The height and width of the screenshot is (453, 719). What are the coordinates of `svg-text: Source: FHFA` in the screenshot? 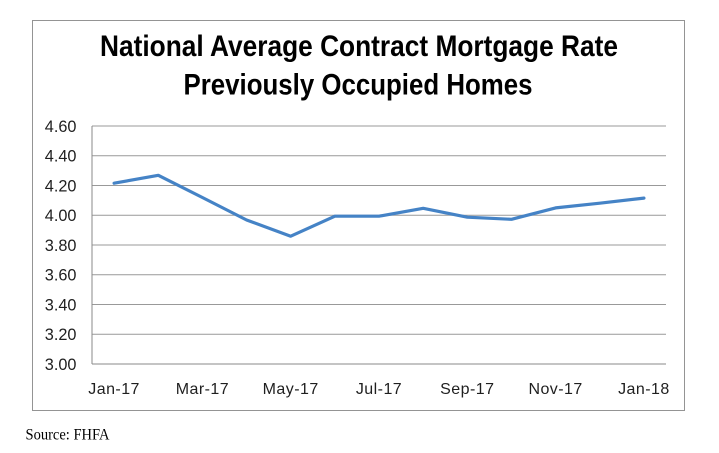 It's located at (68, 435).